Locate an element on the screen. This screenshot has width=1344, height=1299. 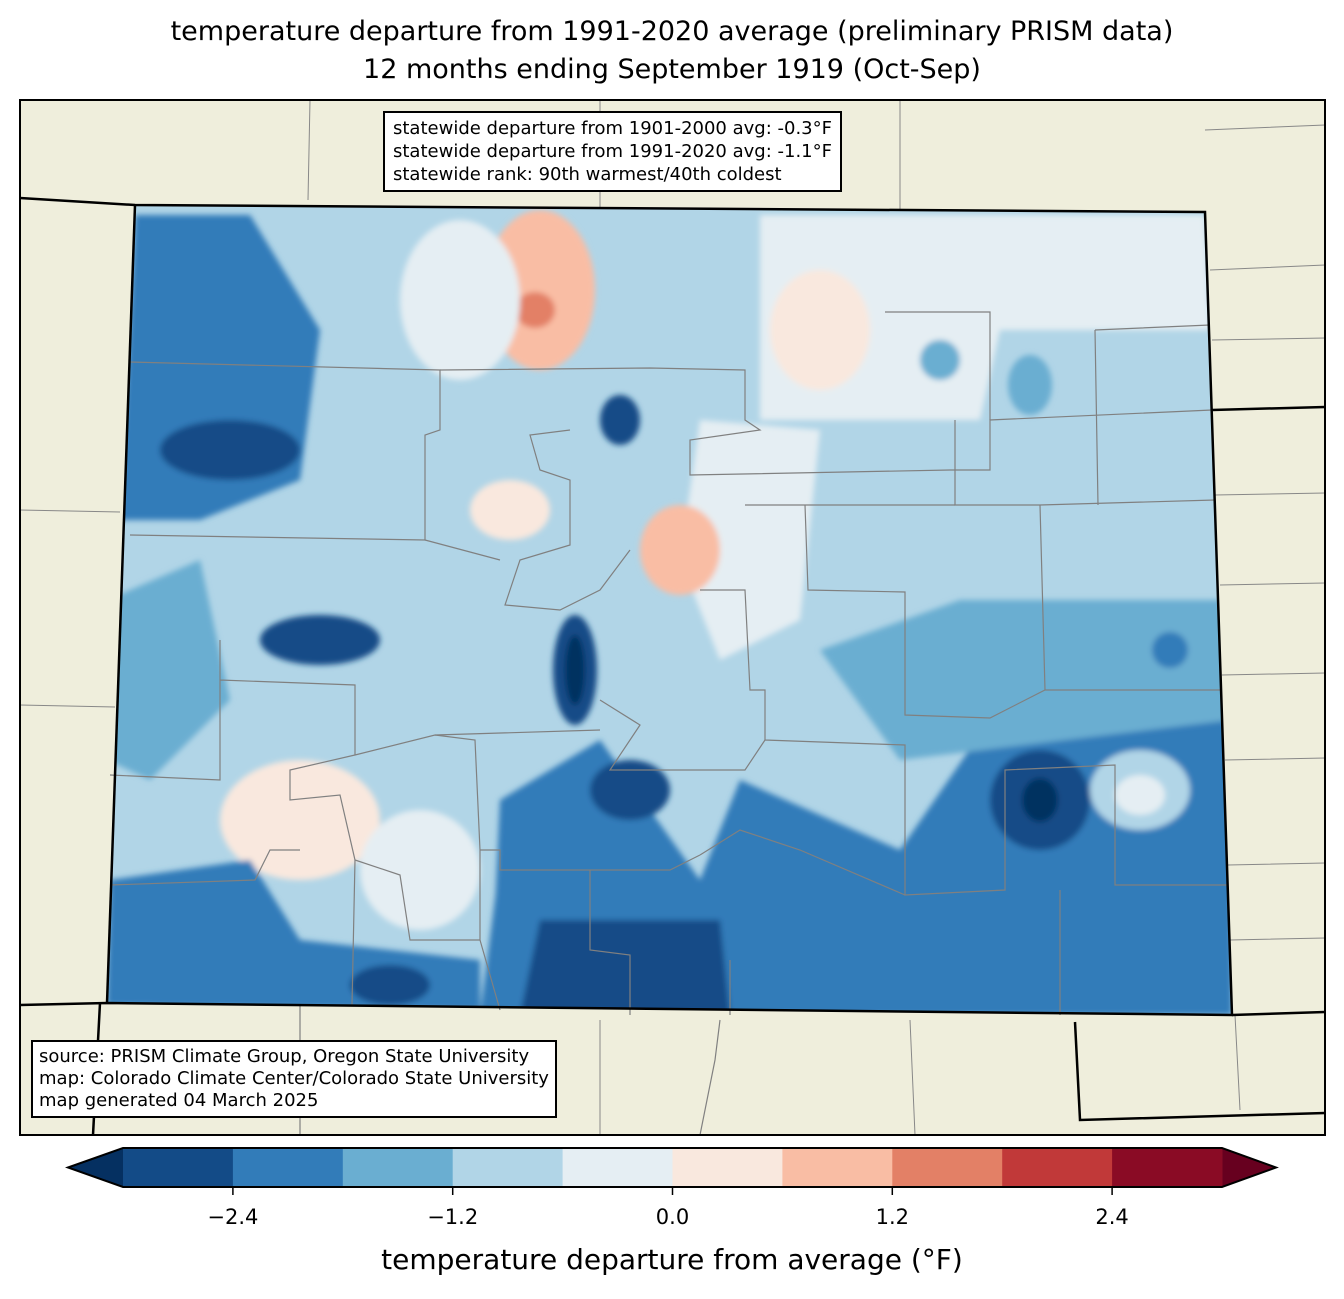
colorbar is located at coordinates (672, 1171).